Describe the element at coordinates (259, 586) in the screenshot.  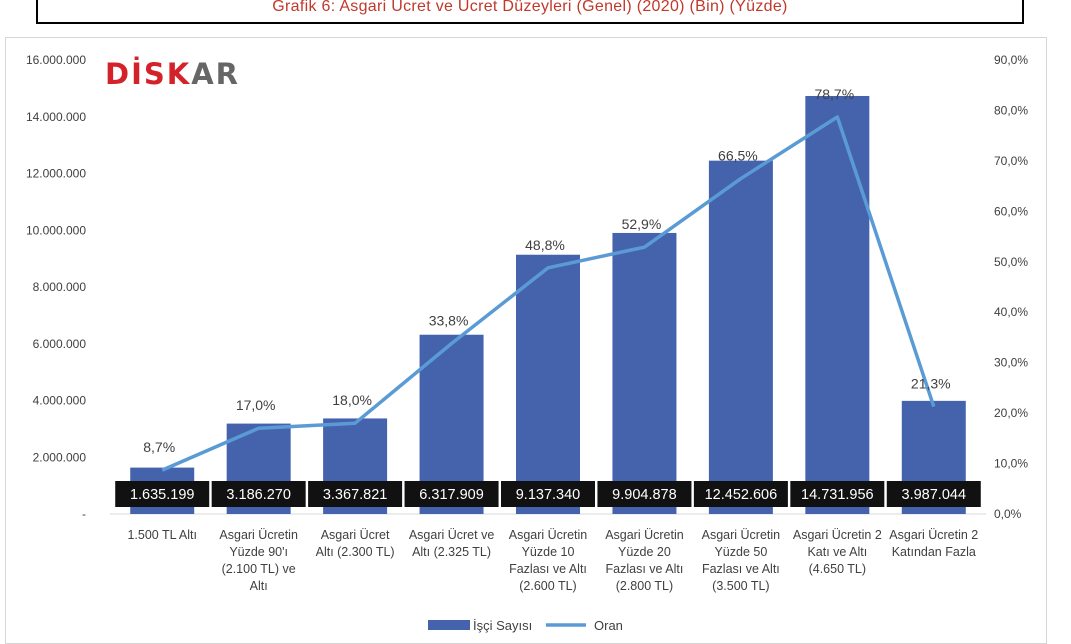
I see `x-tick-label: Altı` at that location.